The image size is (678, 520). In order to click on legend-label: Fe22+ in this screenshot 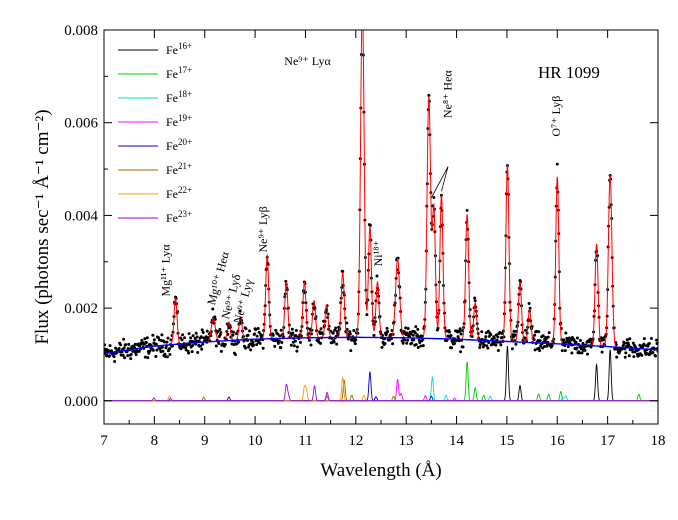, I will do `click(179, 193)`.